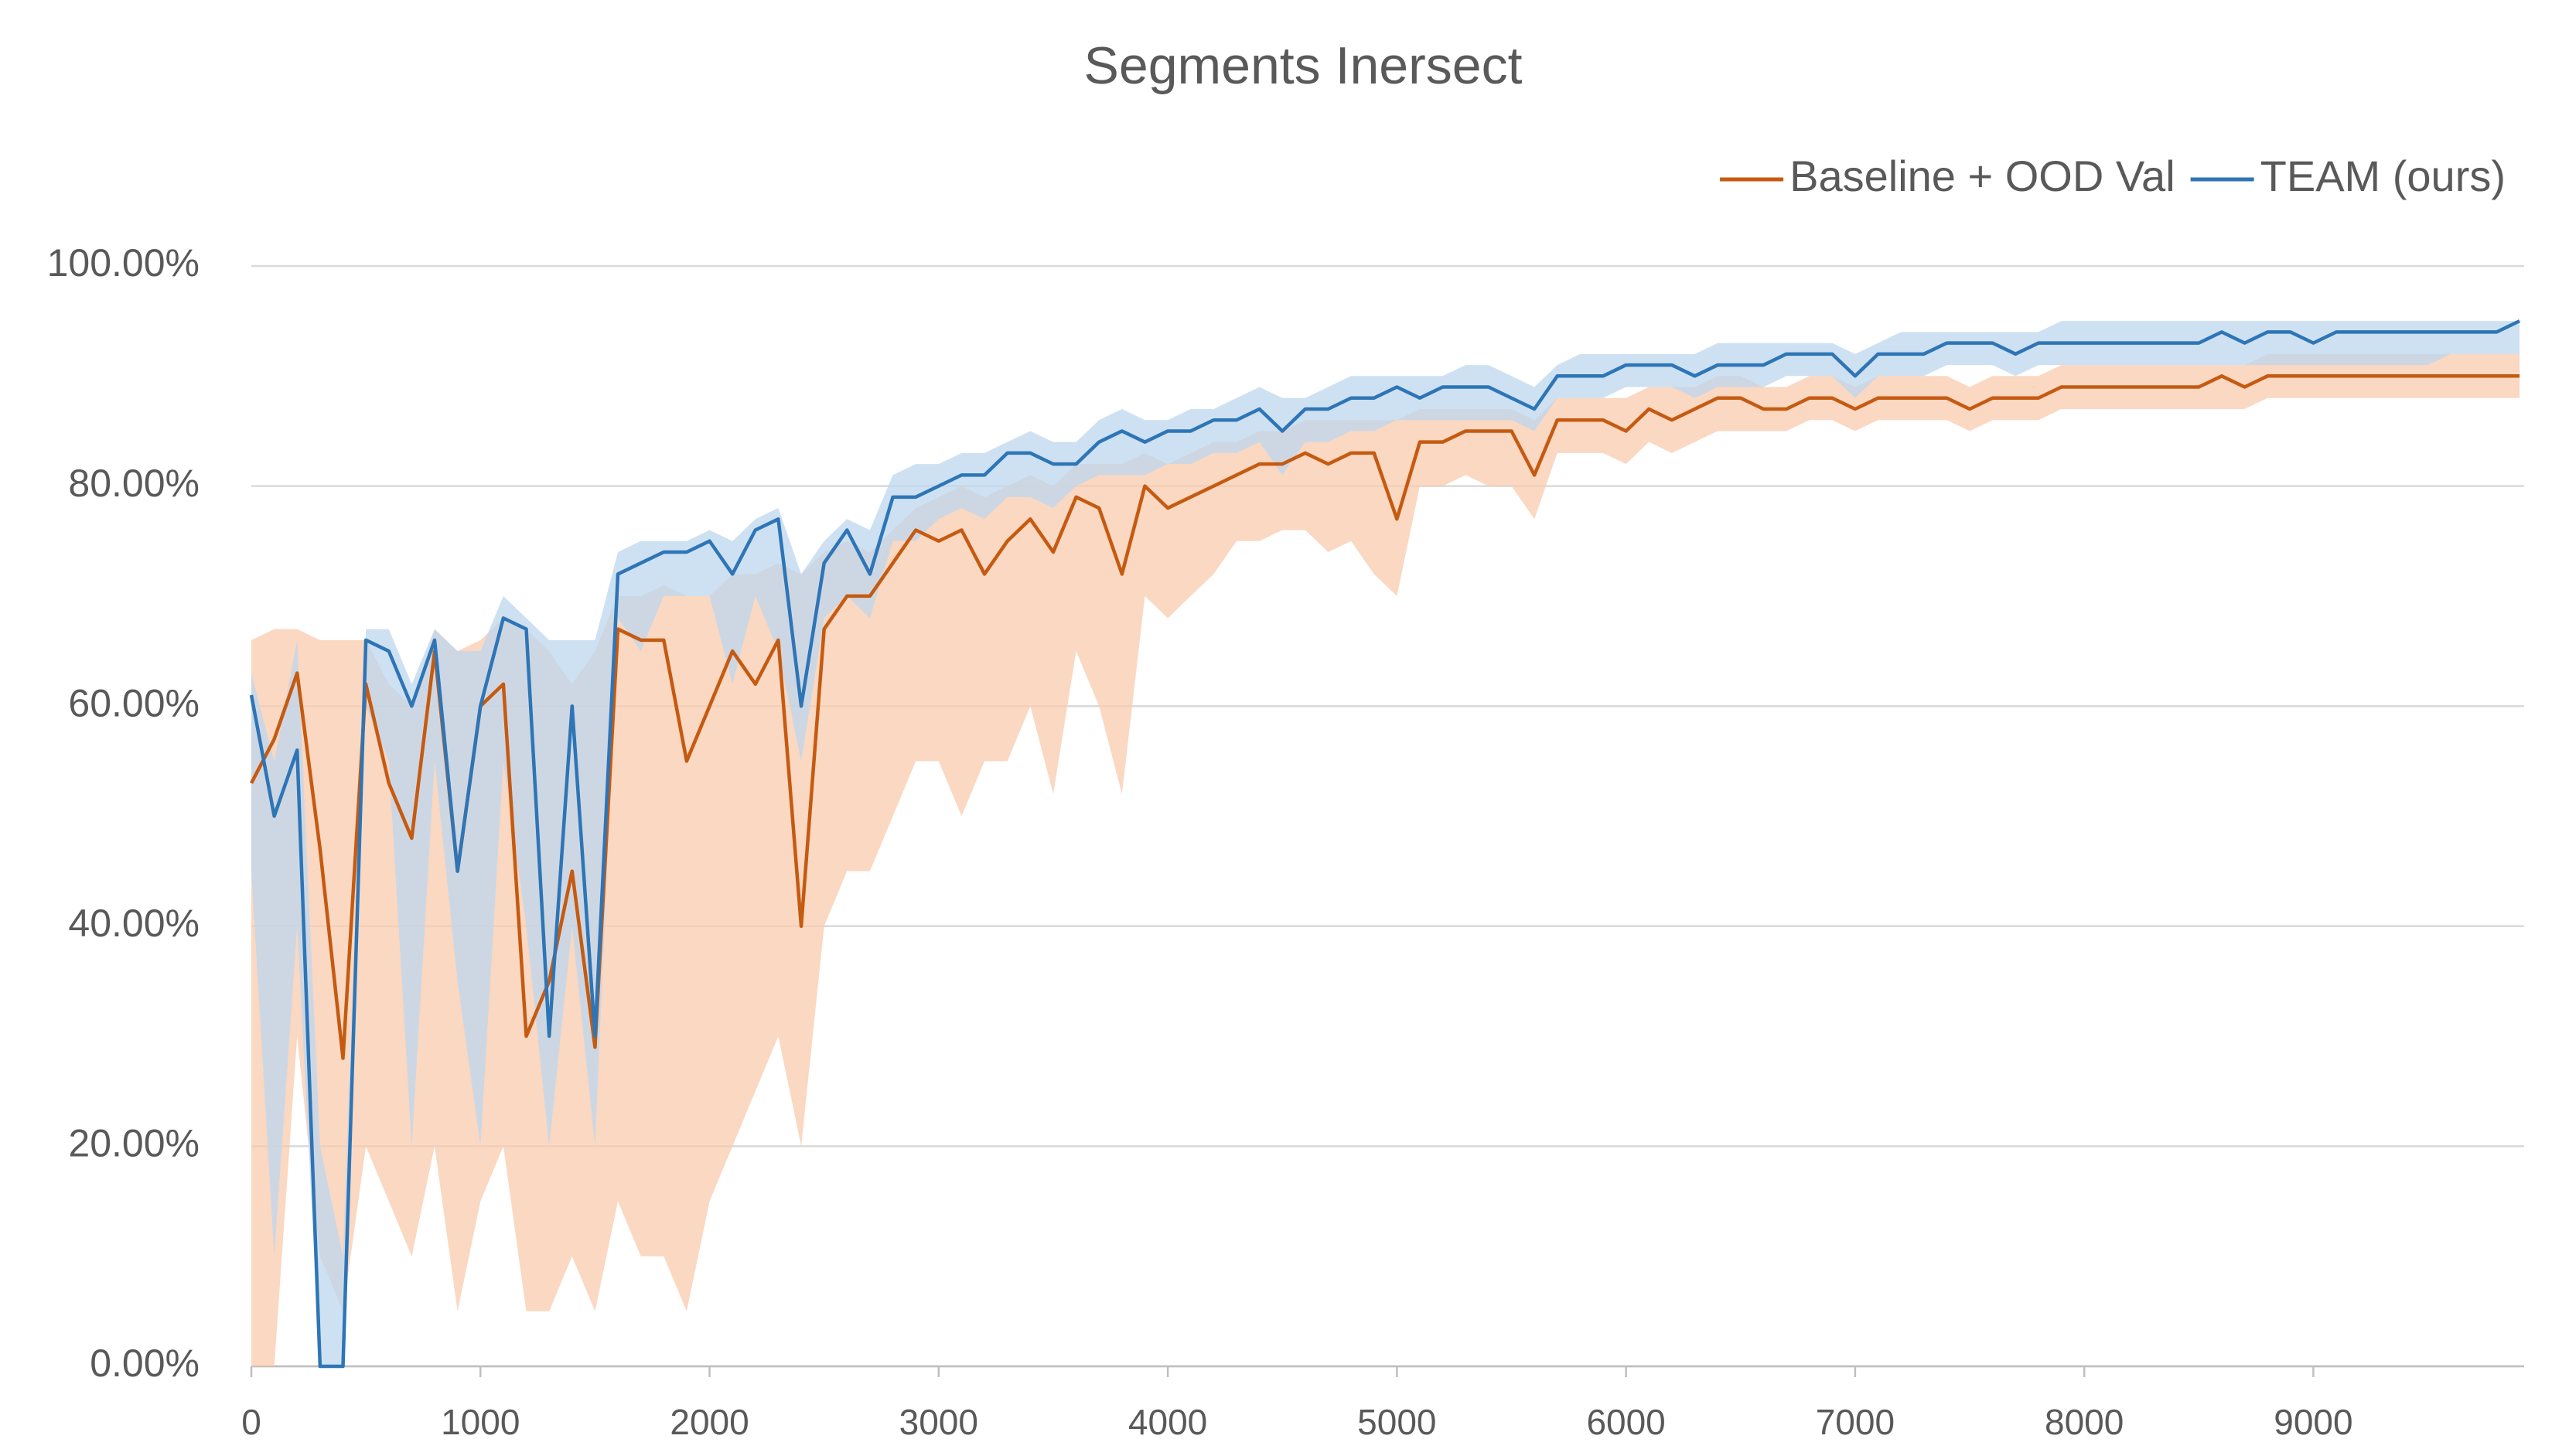 The width and height of the screenshot is (2569, 1456). I want to click on x-tick-label: 6000, so click(1626, 1422).